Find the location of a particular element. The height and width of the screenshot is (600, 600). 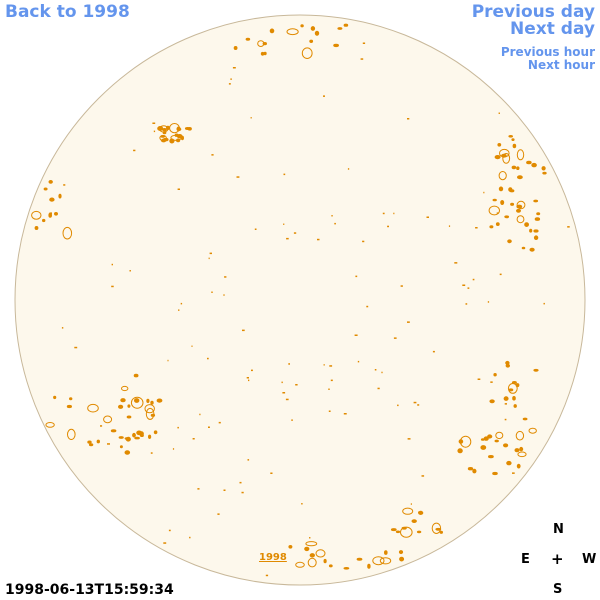

previous-hour-link: Previous hour is located at coordinates (547, 52).